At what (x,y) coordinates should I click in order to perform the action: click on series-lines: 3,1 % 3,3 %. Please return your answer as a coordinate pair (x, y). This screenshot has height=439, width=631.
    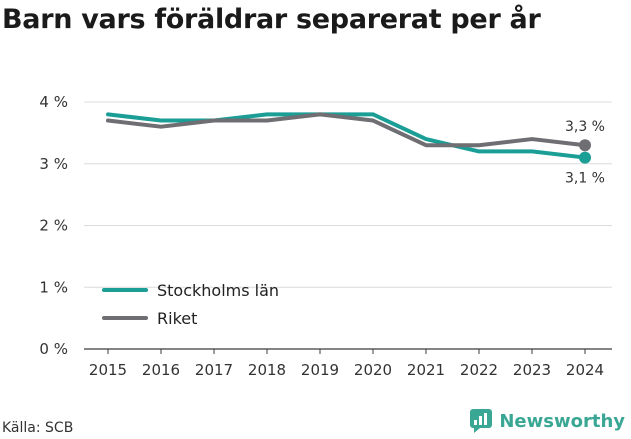
    Looking at the image, I should click on (355, 149).